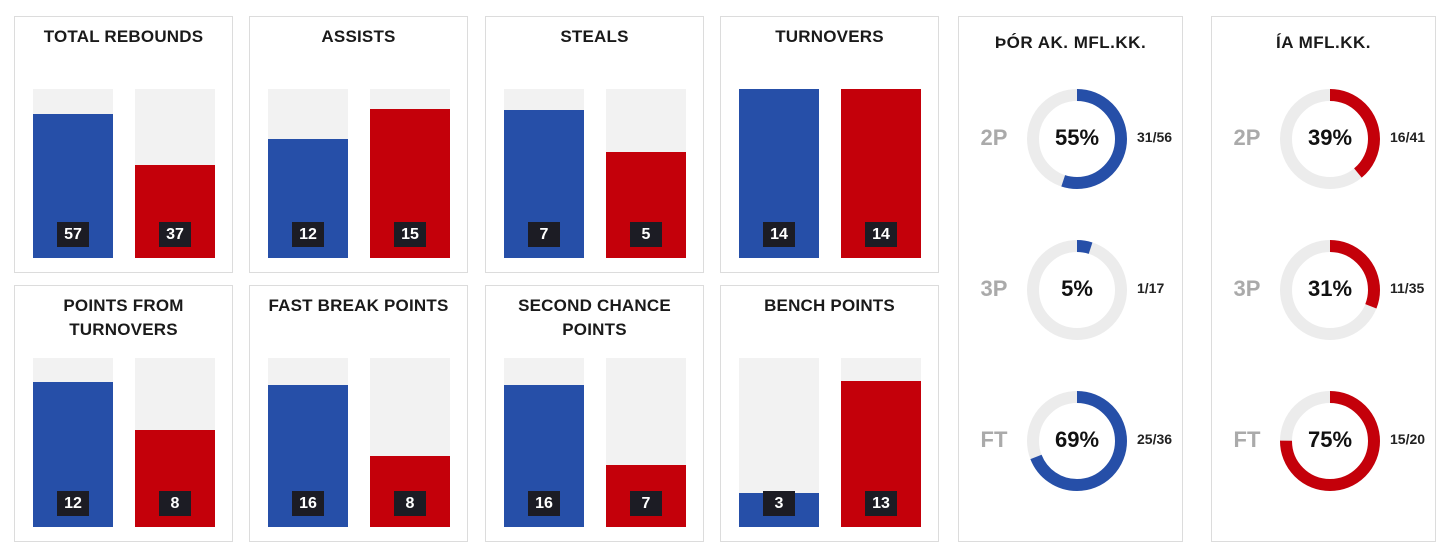 This screenshot has height=555, width=1450. Describe the element at coordinates (881, 503) in the screenshot. I see `away-value-label: 13` at that location.